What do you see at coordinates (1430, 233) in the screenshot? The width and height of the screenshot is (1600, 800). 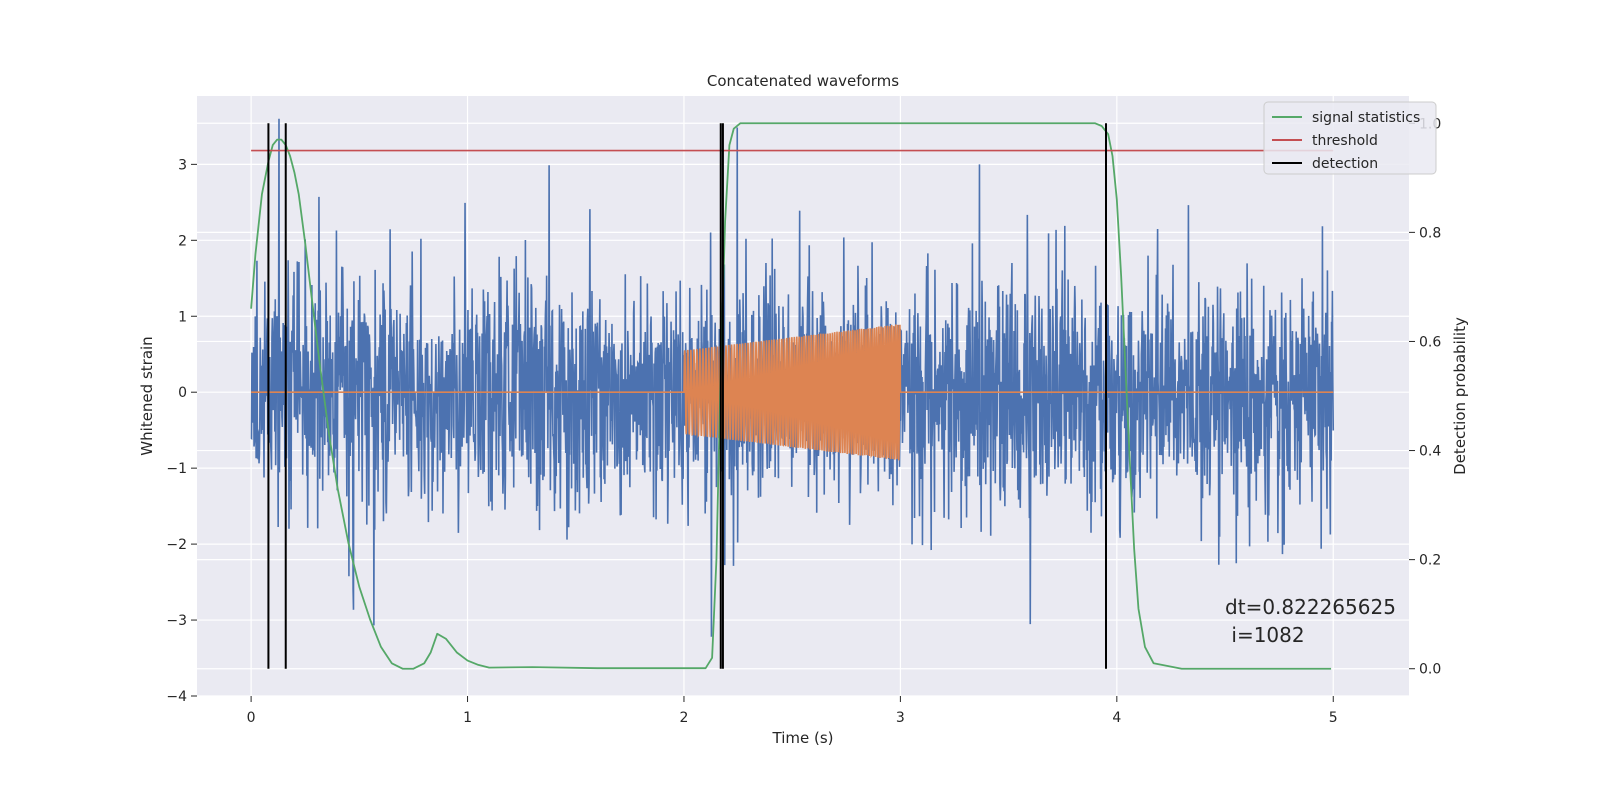 I see `y2-tick-label: 0.8` at bounding box center [1430, 233].